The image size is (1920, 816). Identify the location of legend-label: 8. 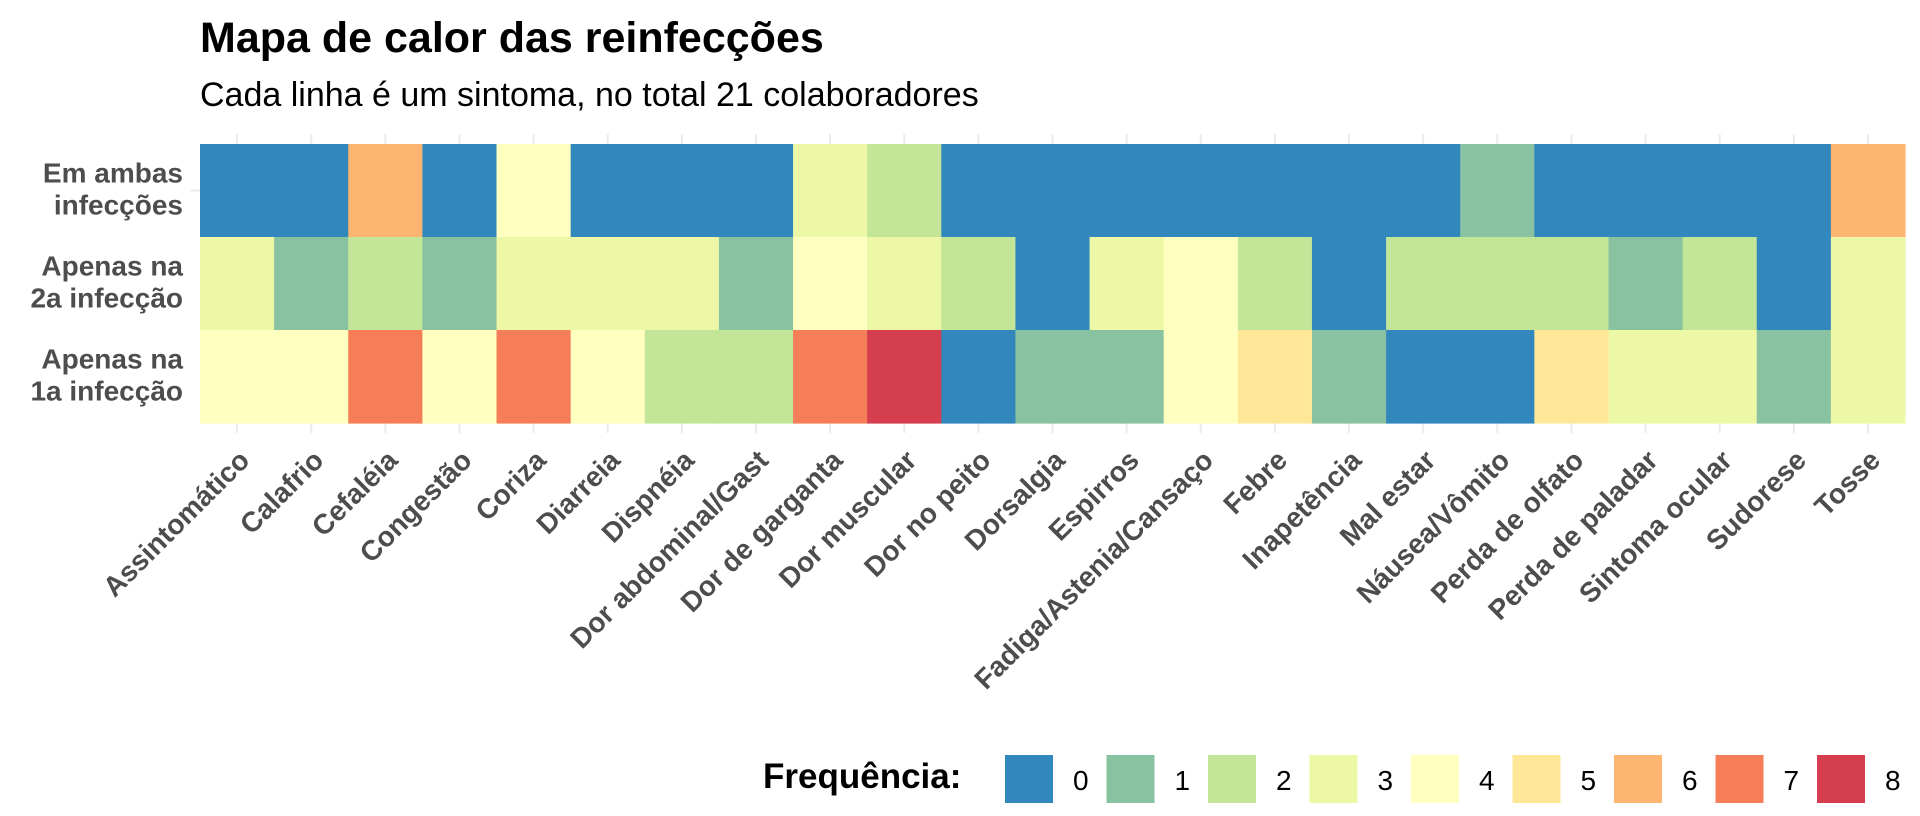
(1893, 780).